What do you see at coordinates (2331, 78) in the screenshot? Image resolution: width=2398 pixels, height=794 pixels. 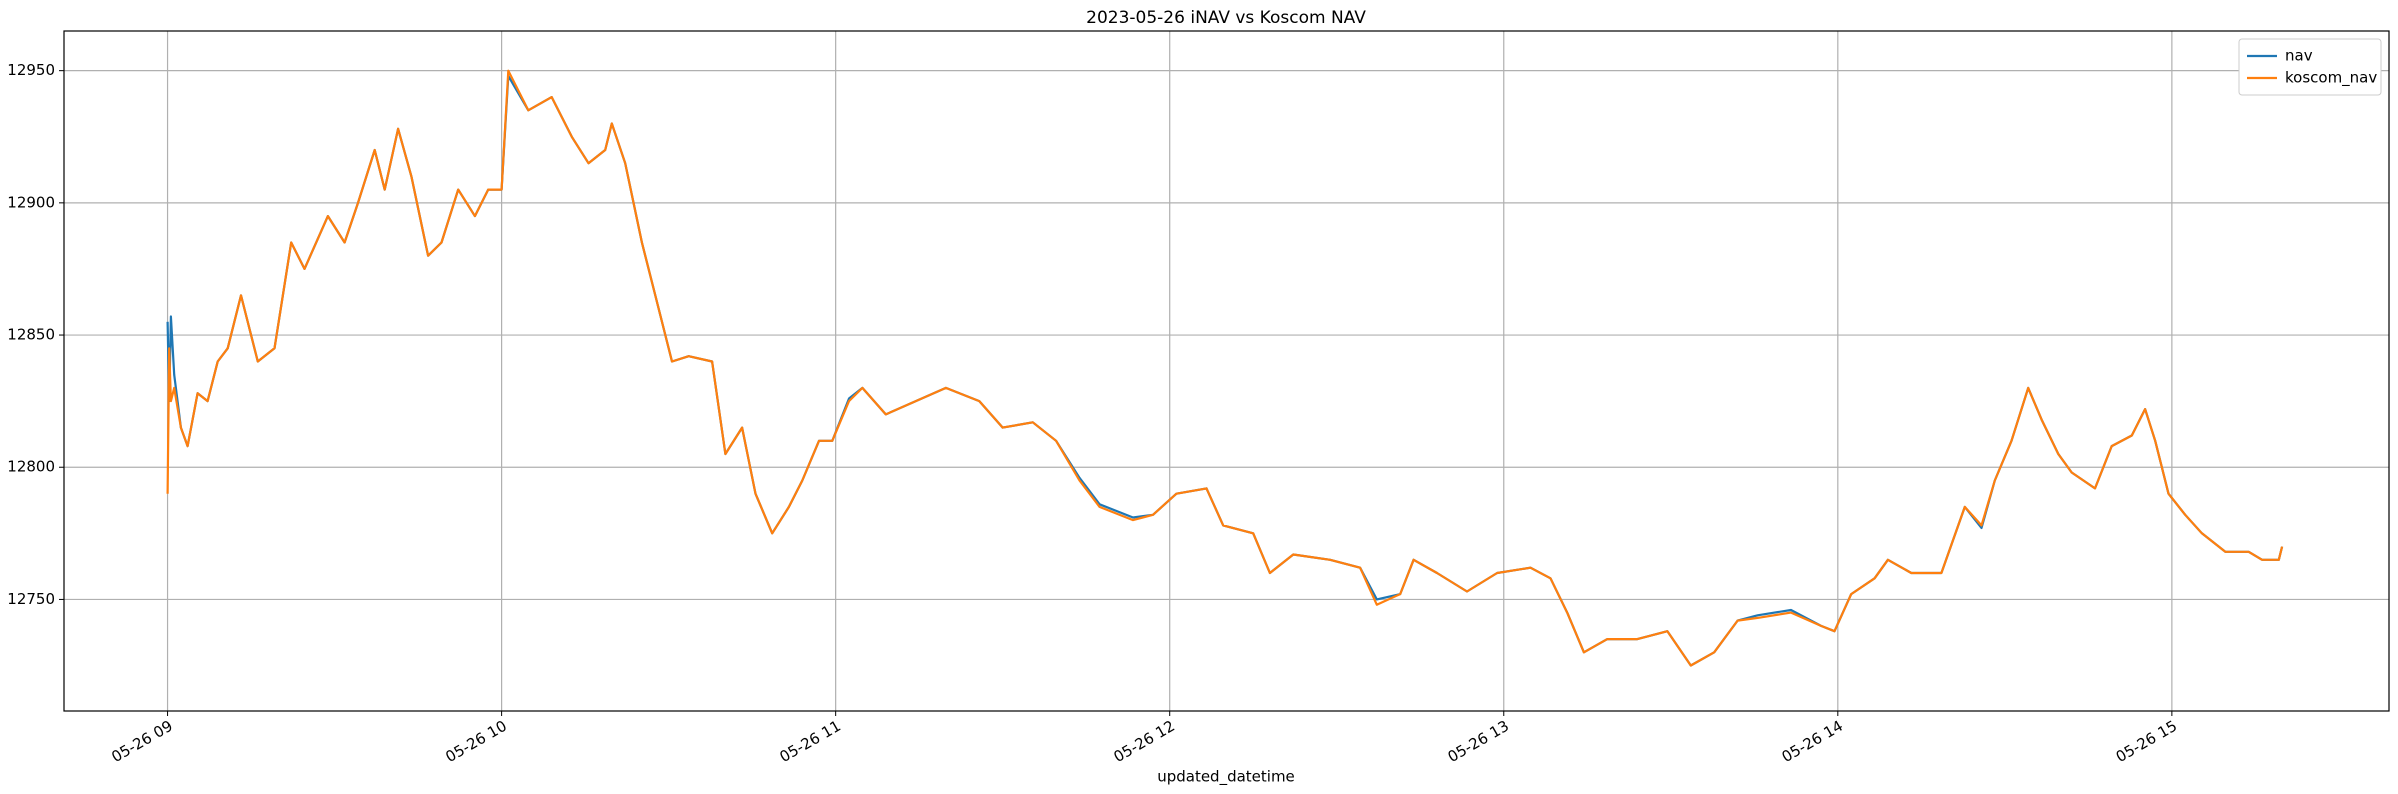 I see `legend-label: koscom_nav` at bounding box center [2331, 78].